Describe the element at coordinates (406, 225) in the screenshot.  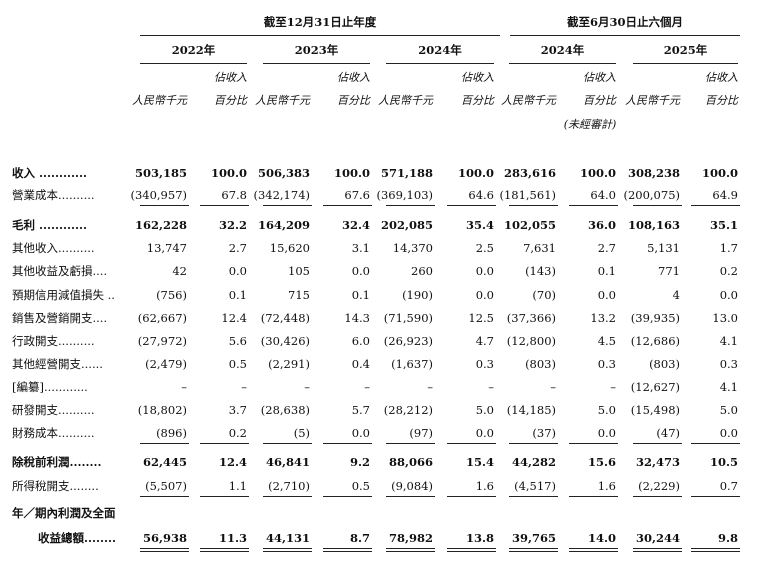
I see `cell: 202,085` at that location.